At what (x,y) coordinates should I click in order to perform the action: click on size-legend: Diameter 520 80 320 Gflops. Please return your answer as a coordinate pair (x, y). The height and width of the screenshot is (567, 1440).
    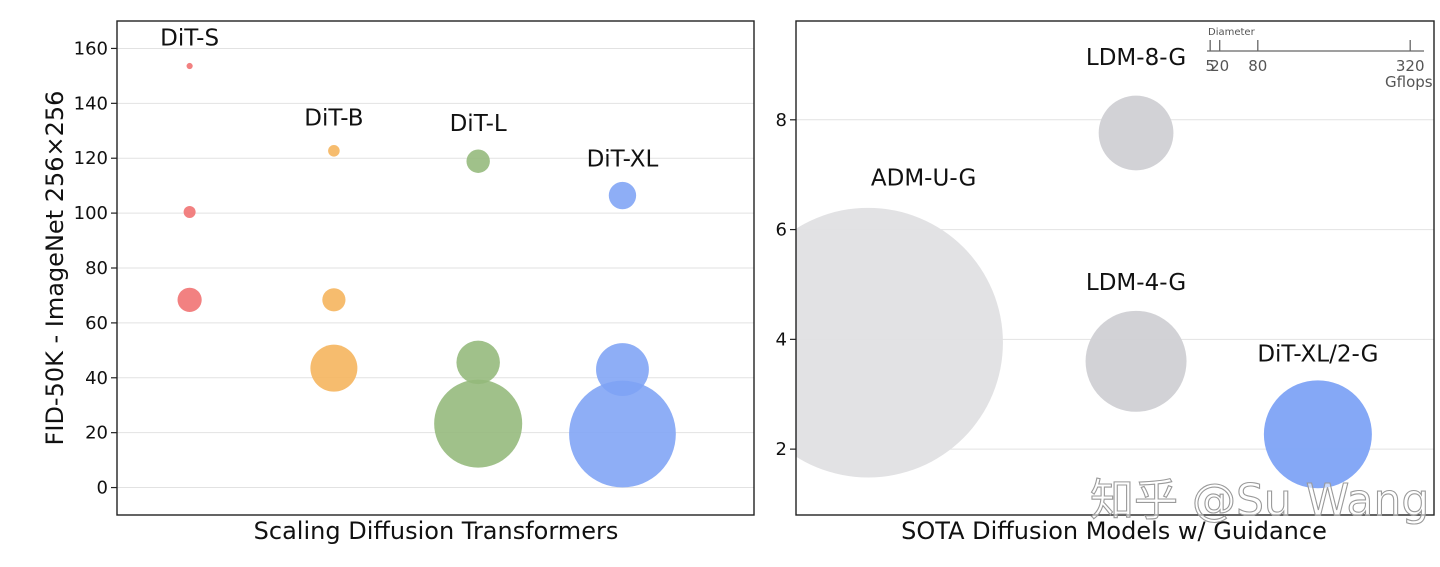
    Looking at the image, I should click on (1318, 59).